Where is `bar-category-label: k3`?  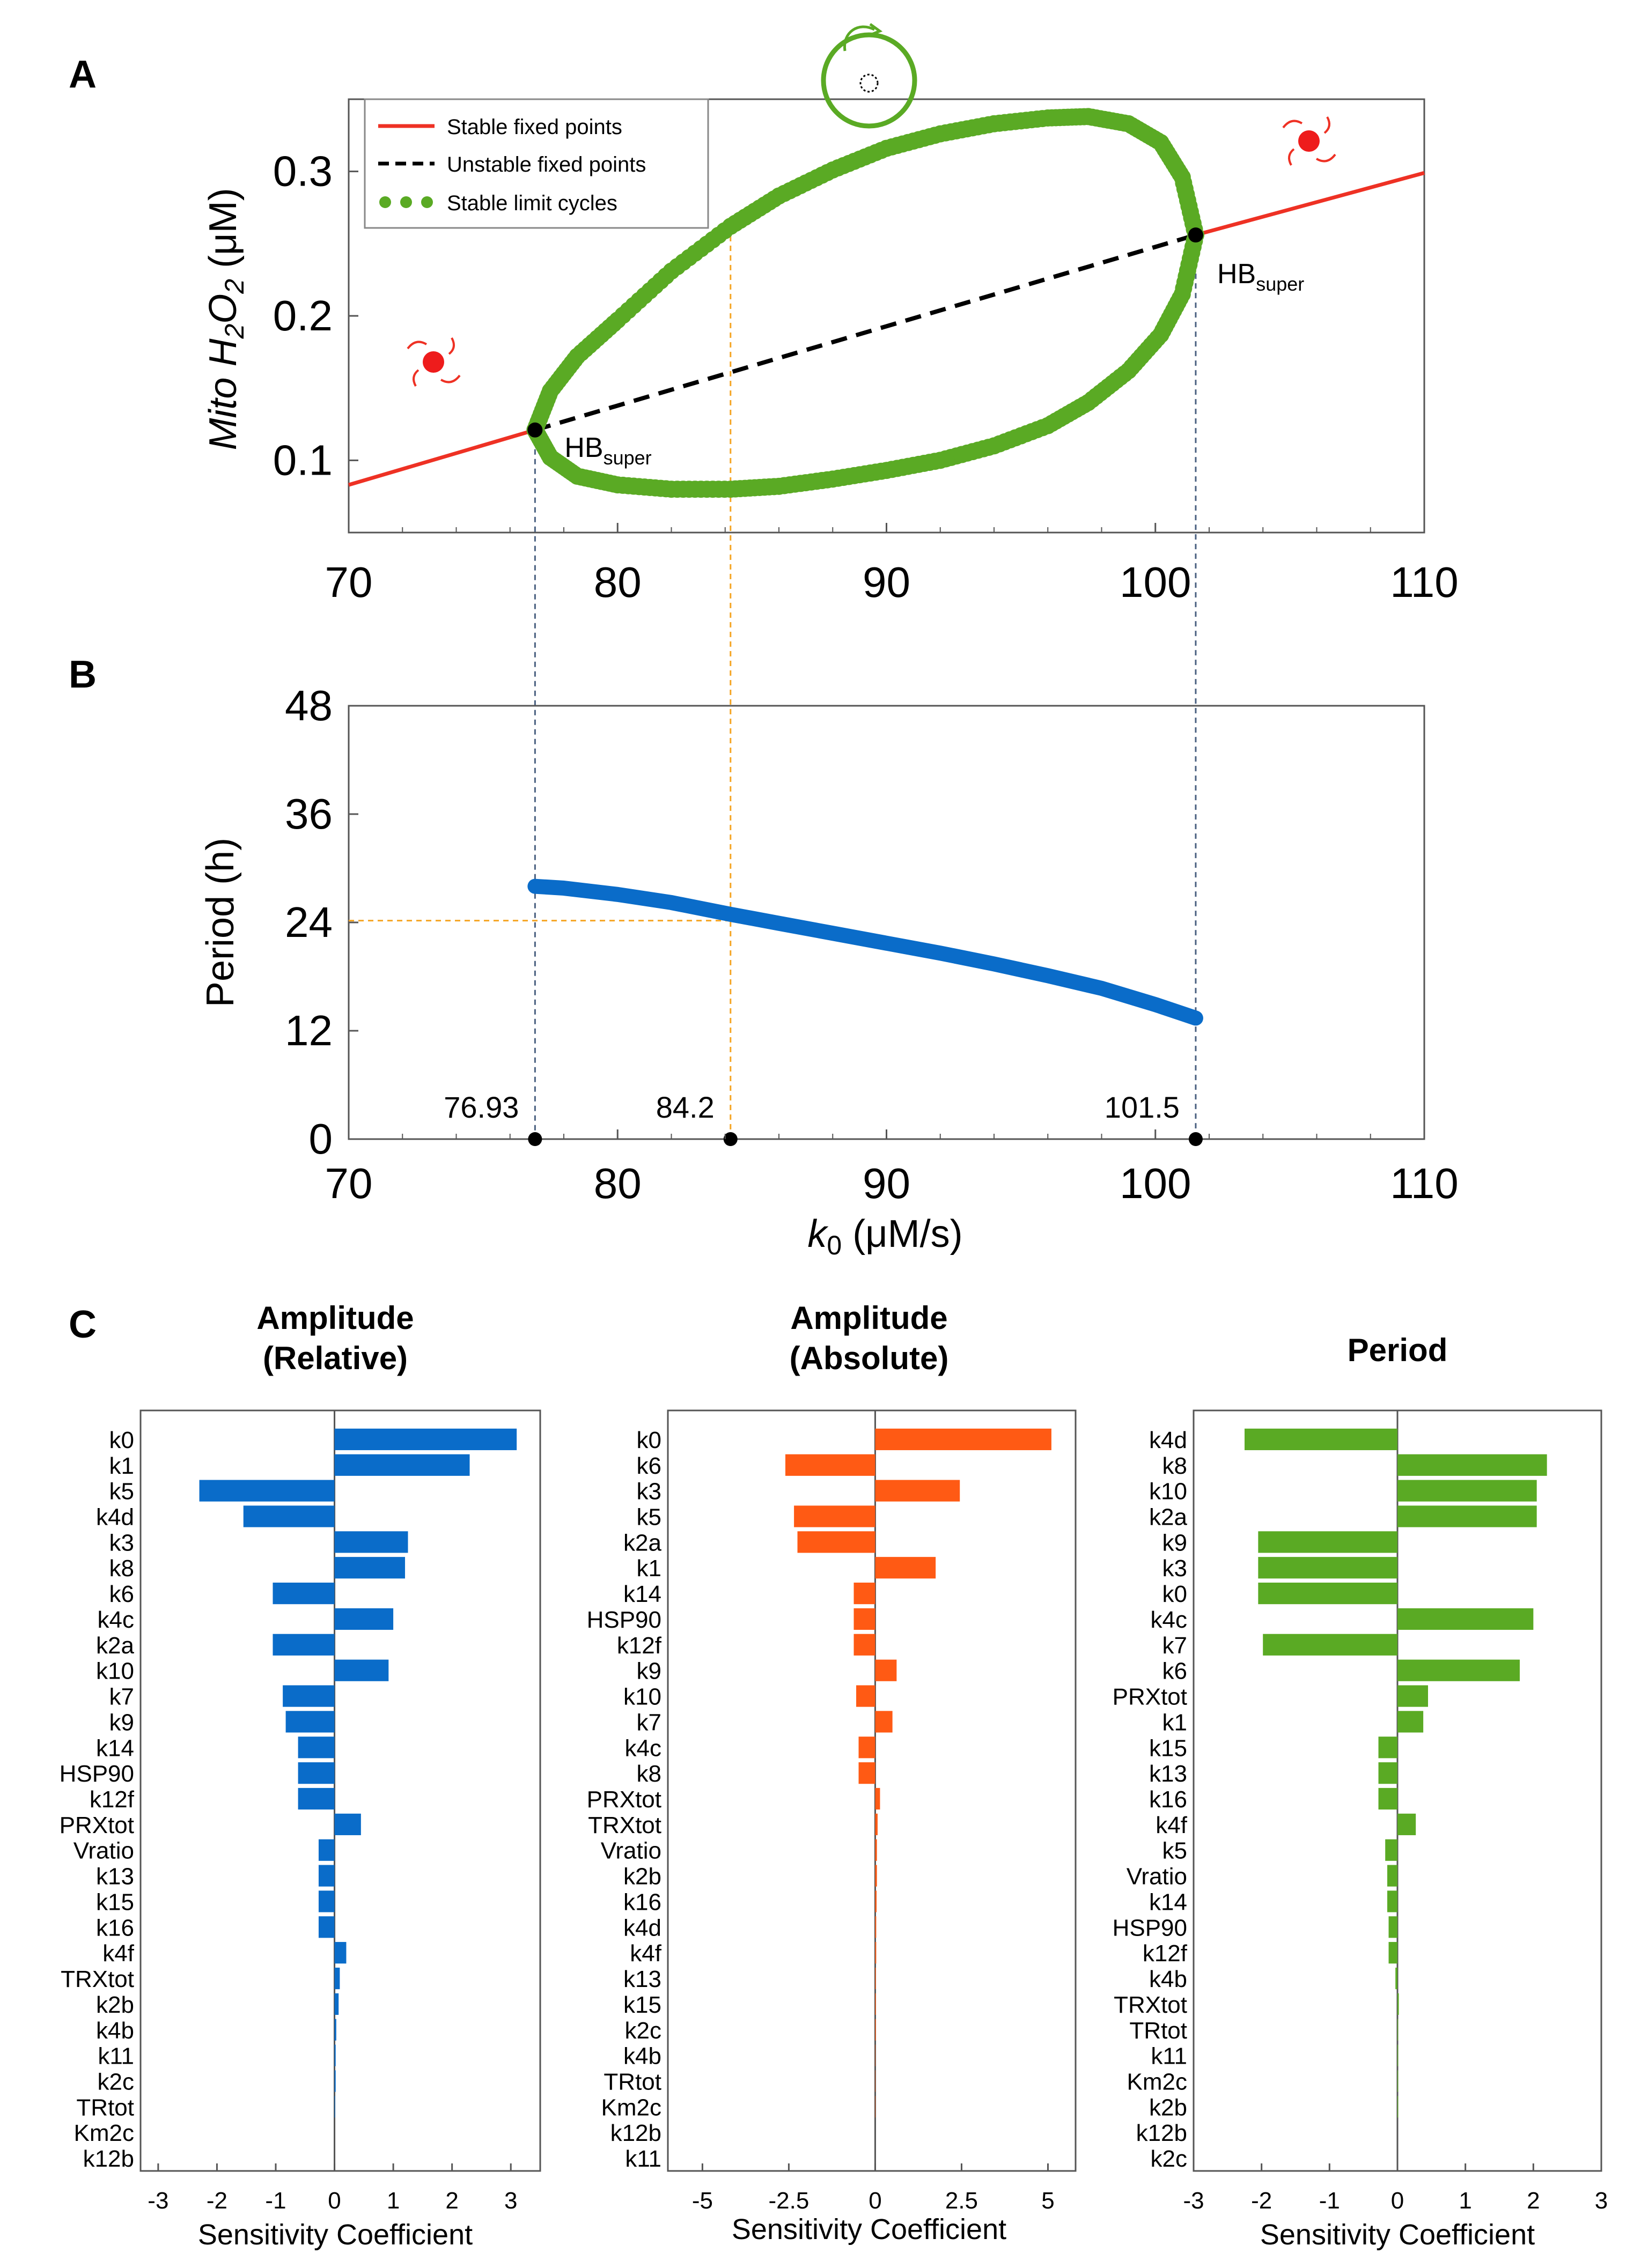 bar-category-label: k3 is located at coordinates (649, 1492).